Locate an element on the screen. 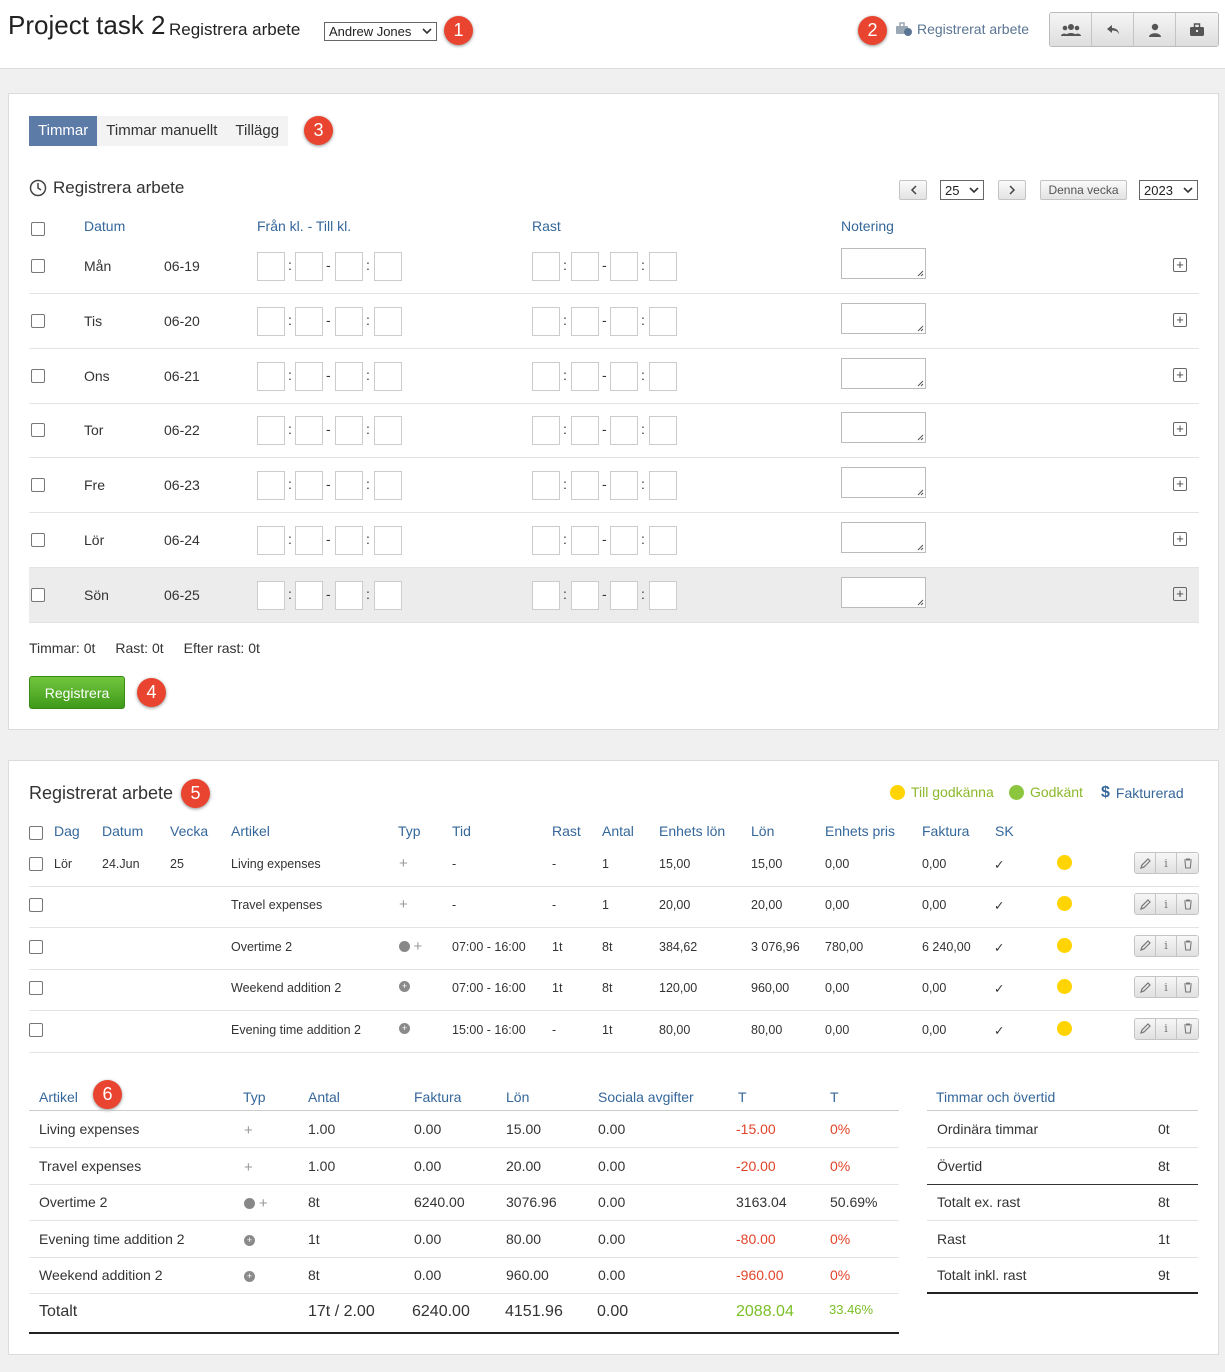  team-button is located at coordinates (1071, 29).